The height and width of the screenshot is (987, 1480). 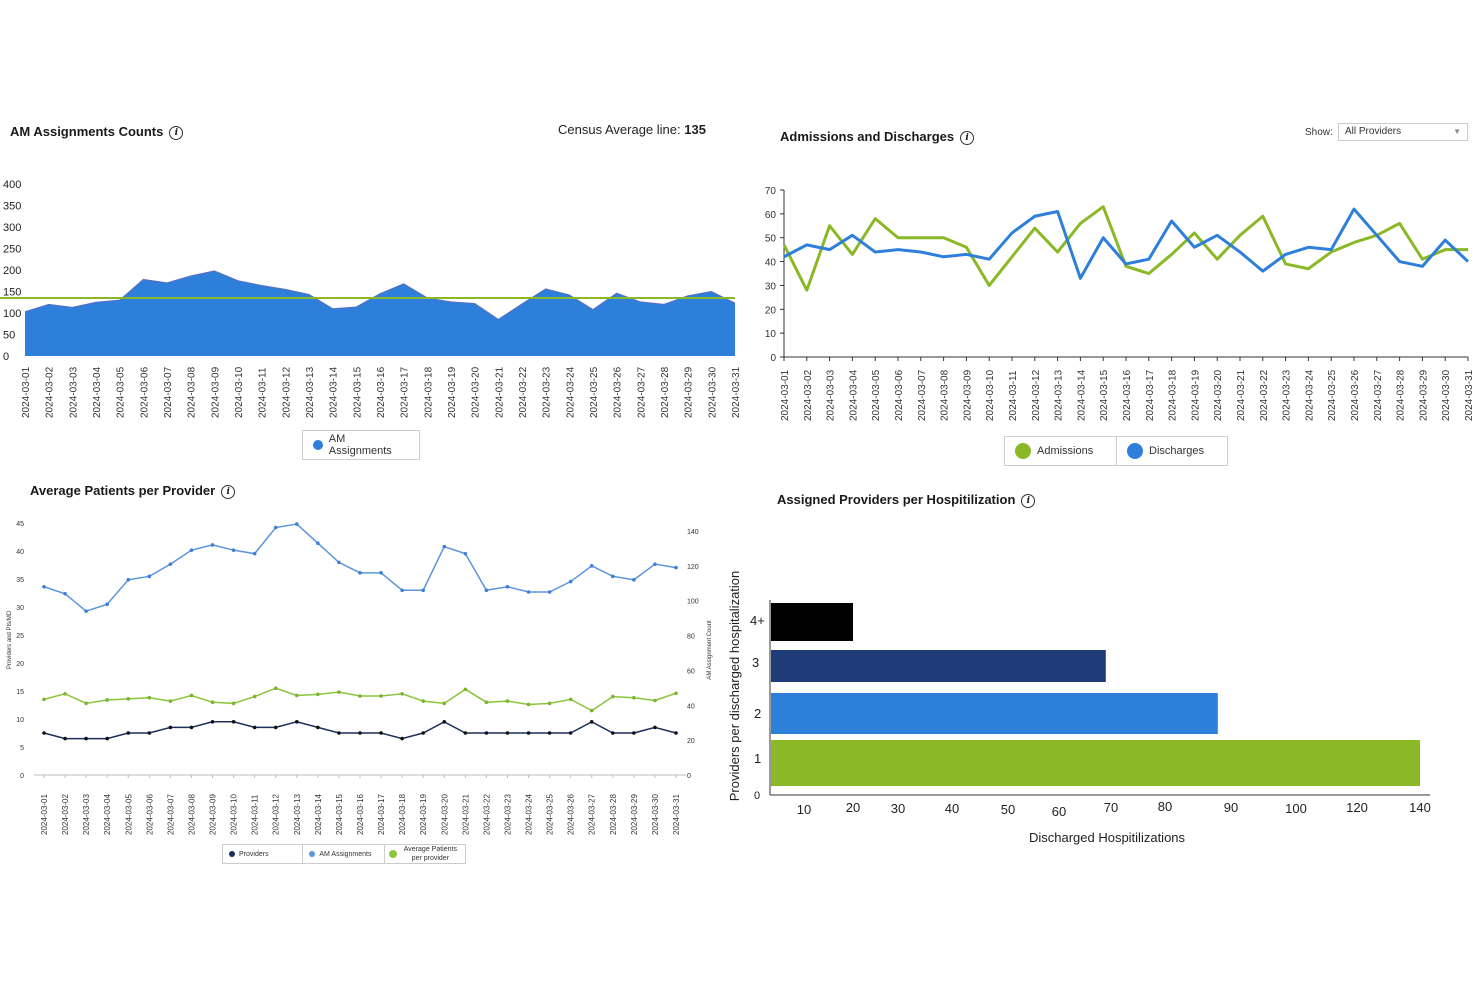 I want to click on left-y-tick-label: 5, so click(x=22, y=748).